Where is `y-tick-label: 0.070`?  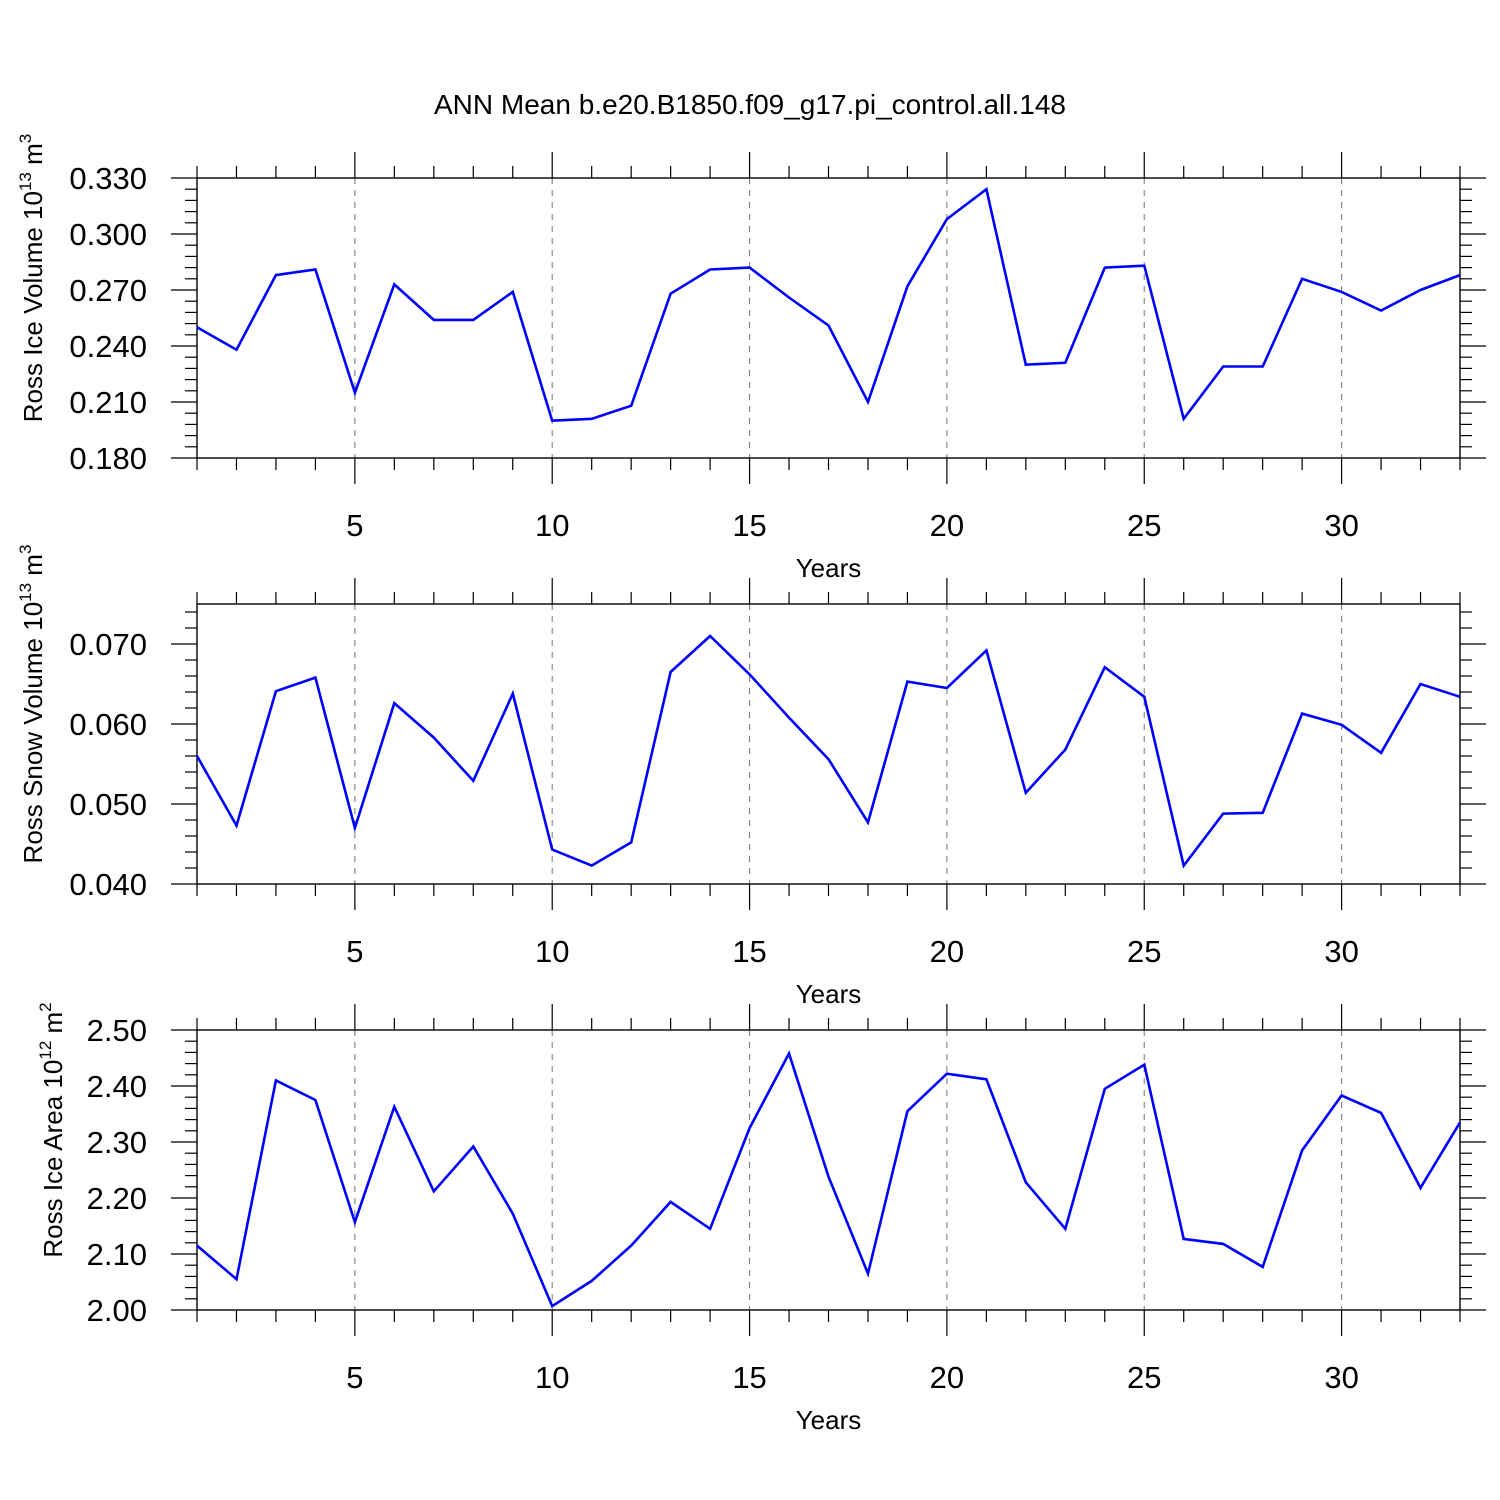 y-tick-label: 0.070 is located at coordinates (108, 644).